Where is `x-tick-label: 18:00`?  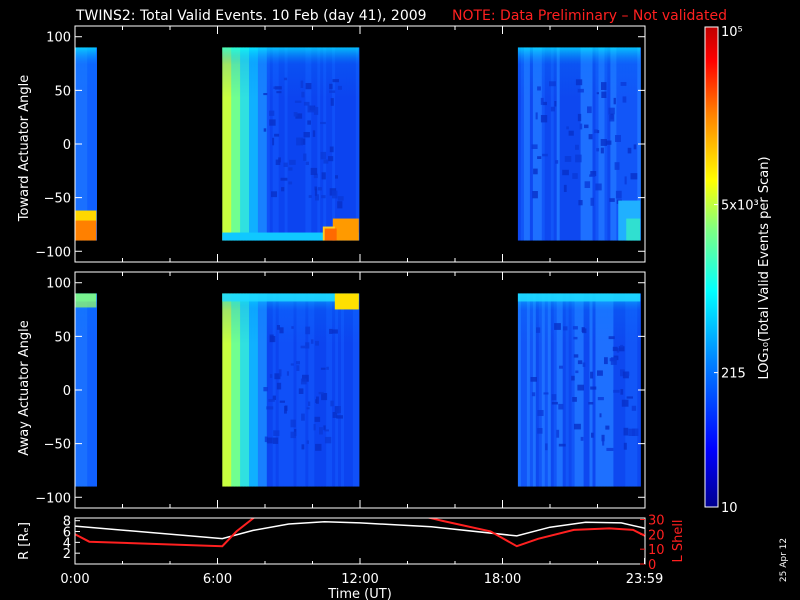 x-tick-label: 18:00 is located at coordinates (502, 579).